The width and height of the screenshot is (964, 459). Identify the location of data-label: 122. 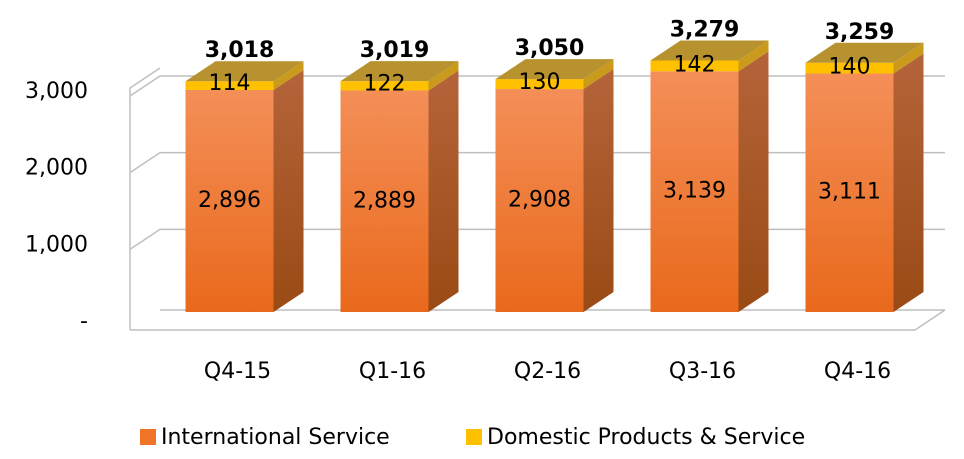
(385, 84).